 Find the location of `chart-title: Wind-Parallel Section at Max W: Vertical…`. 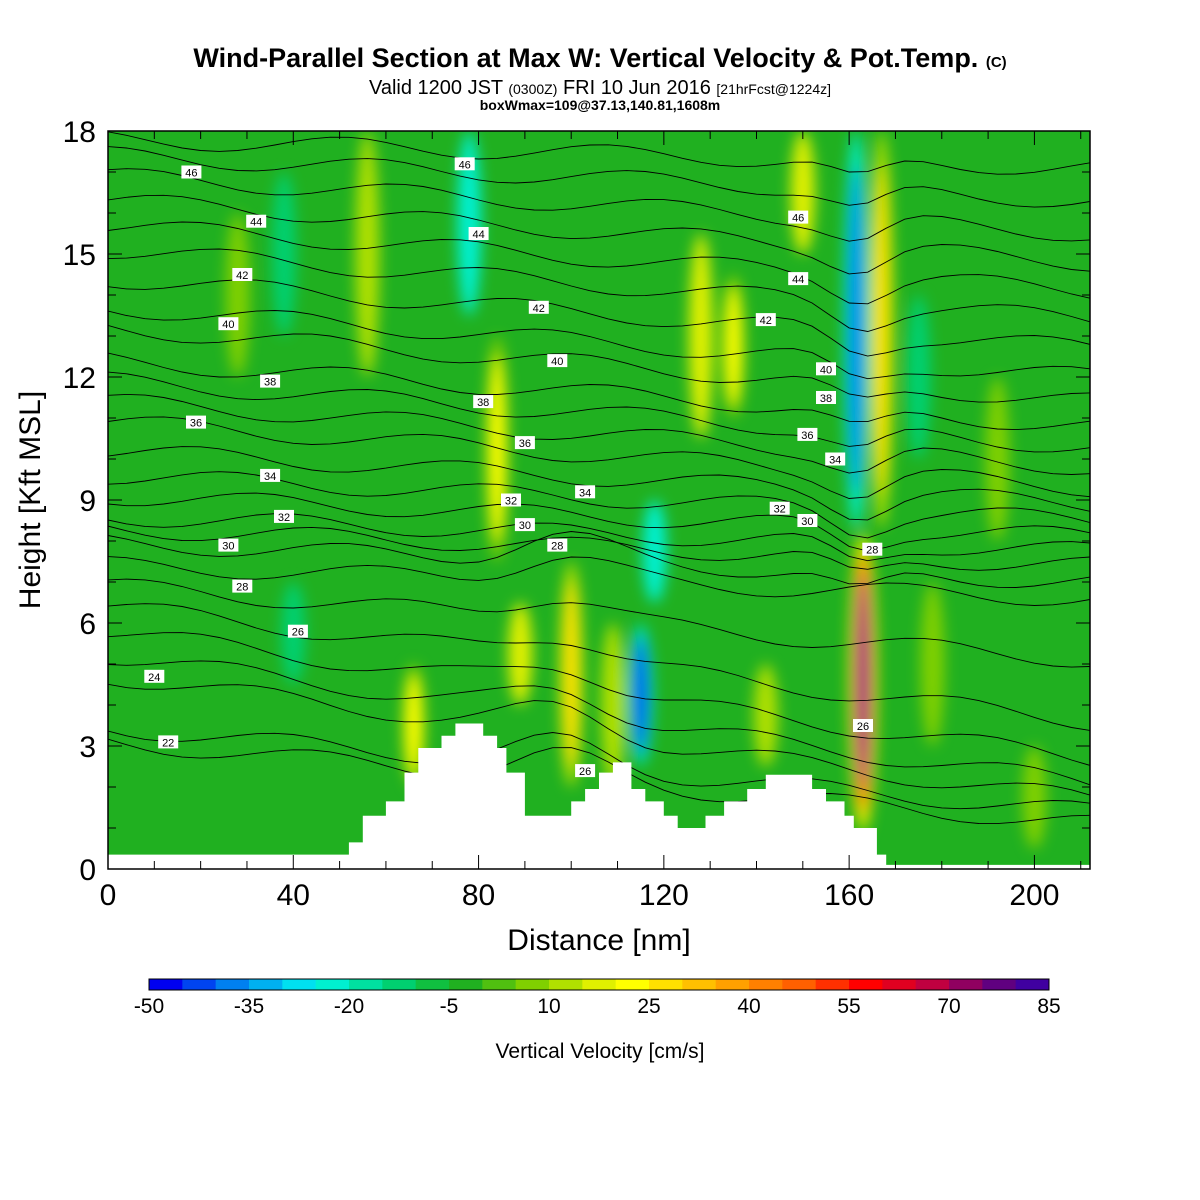

chart-title: Wind-Parallel Section at Max W: Vertical… is located at coordinates (600, 58).